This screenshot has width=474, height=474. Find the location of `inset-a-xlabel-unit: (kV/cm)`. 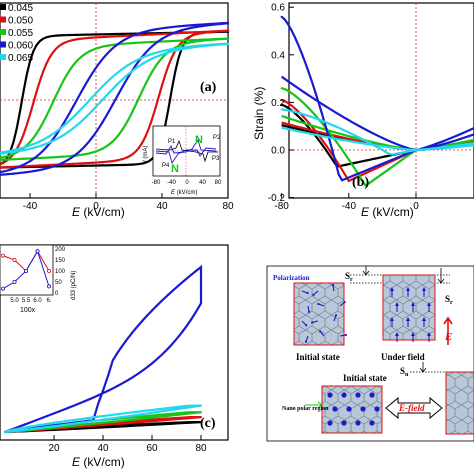

inset-a-xlabel-unit: (kV/cm) is located at coordinates (187, 193).